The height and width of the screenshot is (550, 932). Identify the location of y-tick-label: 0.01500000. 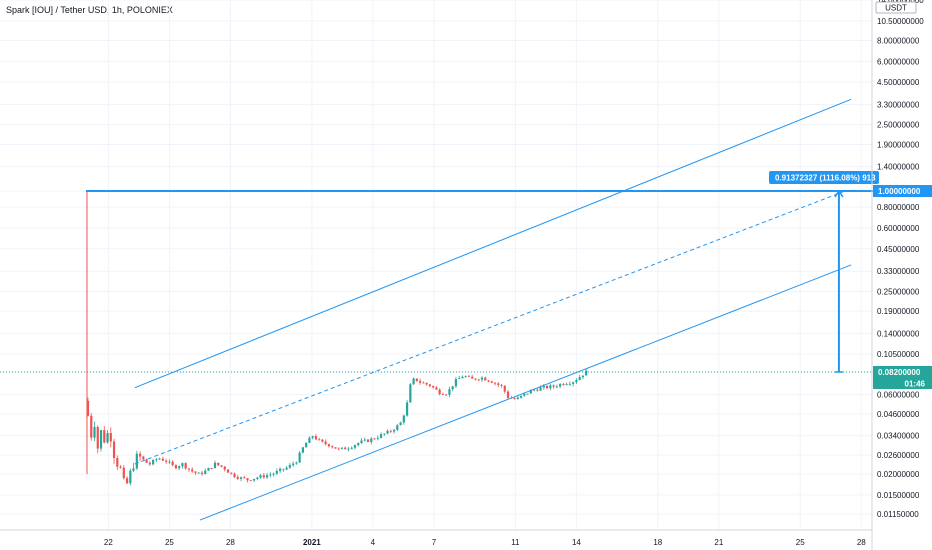
(898, 495).